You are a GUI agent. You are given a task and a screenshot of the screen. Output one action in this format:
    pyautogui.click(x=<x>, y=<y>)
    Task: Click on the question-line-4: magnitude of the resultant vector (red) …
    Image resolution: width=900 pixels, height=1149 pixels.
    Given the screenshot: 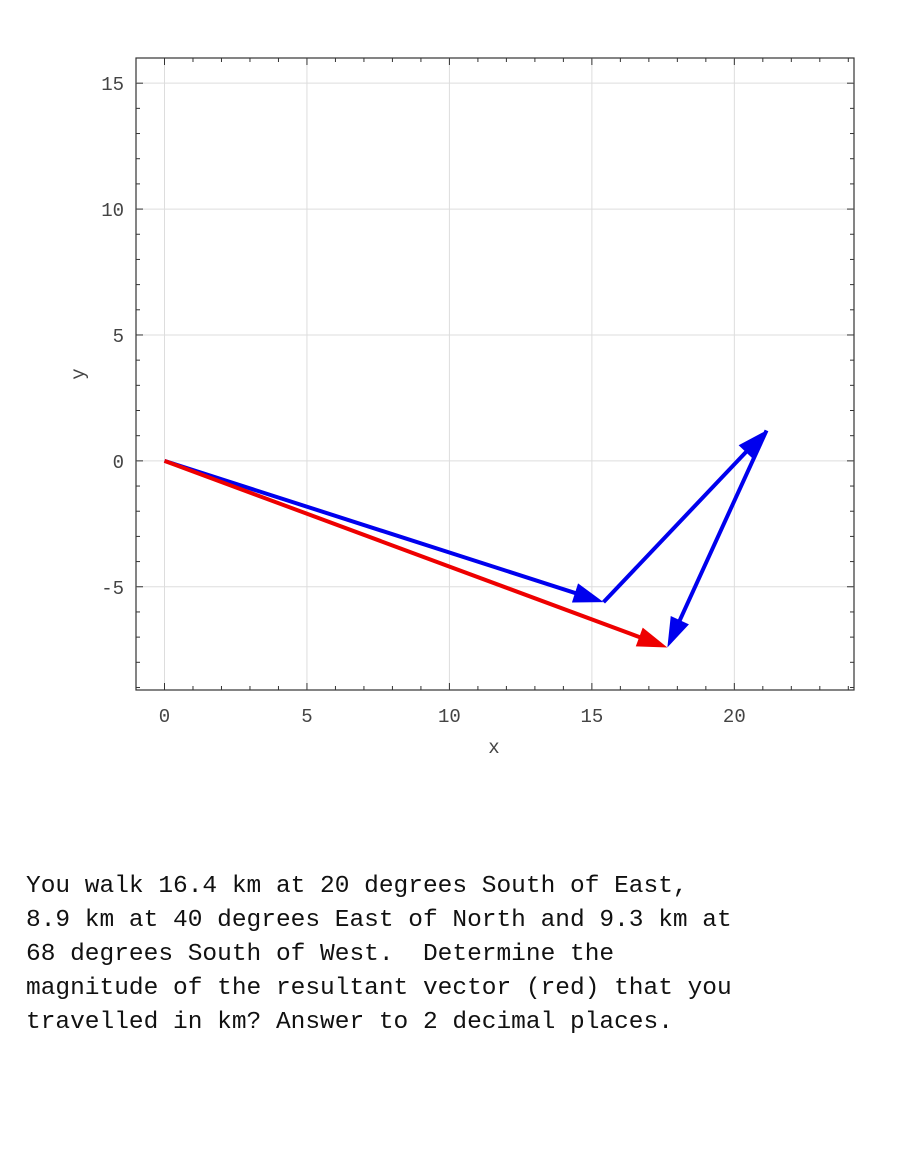 What is the action you would take?
    pyautogui.click(x=379, y=988)
    